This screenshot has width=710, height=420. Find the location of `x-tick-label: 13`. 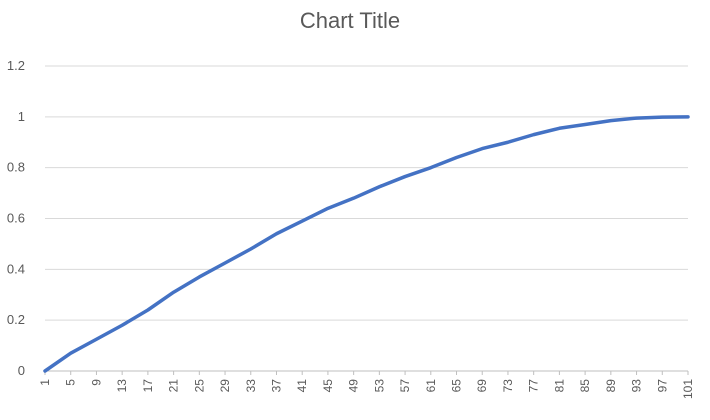

x-tick-label: 13 is located at coordinates (122, 386).